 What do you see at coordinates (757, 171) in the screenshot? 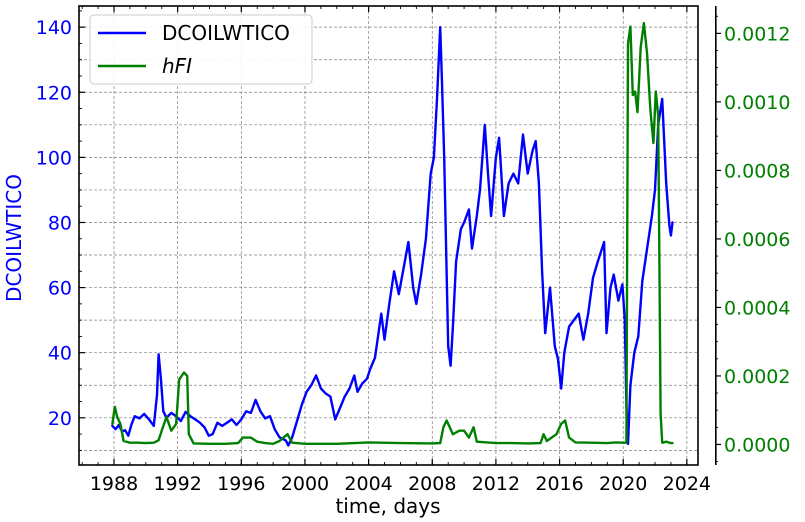
I see `right-tick-label: 0.0008` at bounding box center [757, 171].